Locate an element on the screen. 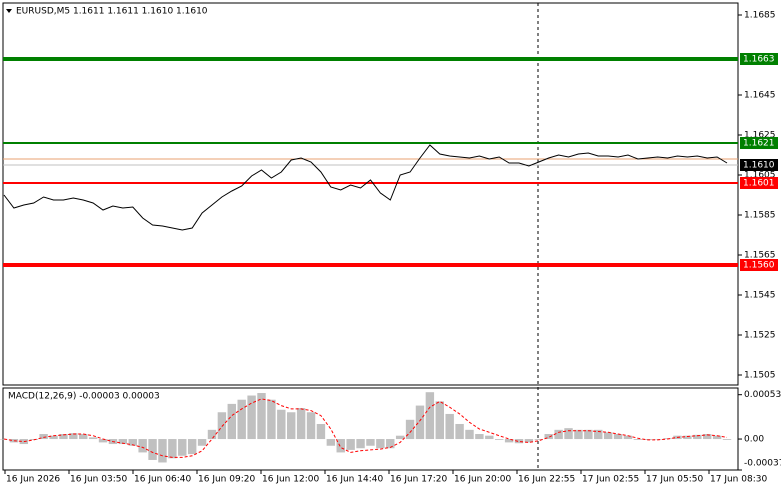 The image size is (781, 489). y-tick-label: 1.1545 is located at coordinates (760, 296).